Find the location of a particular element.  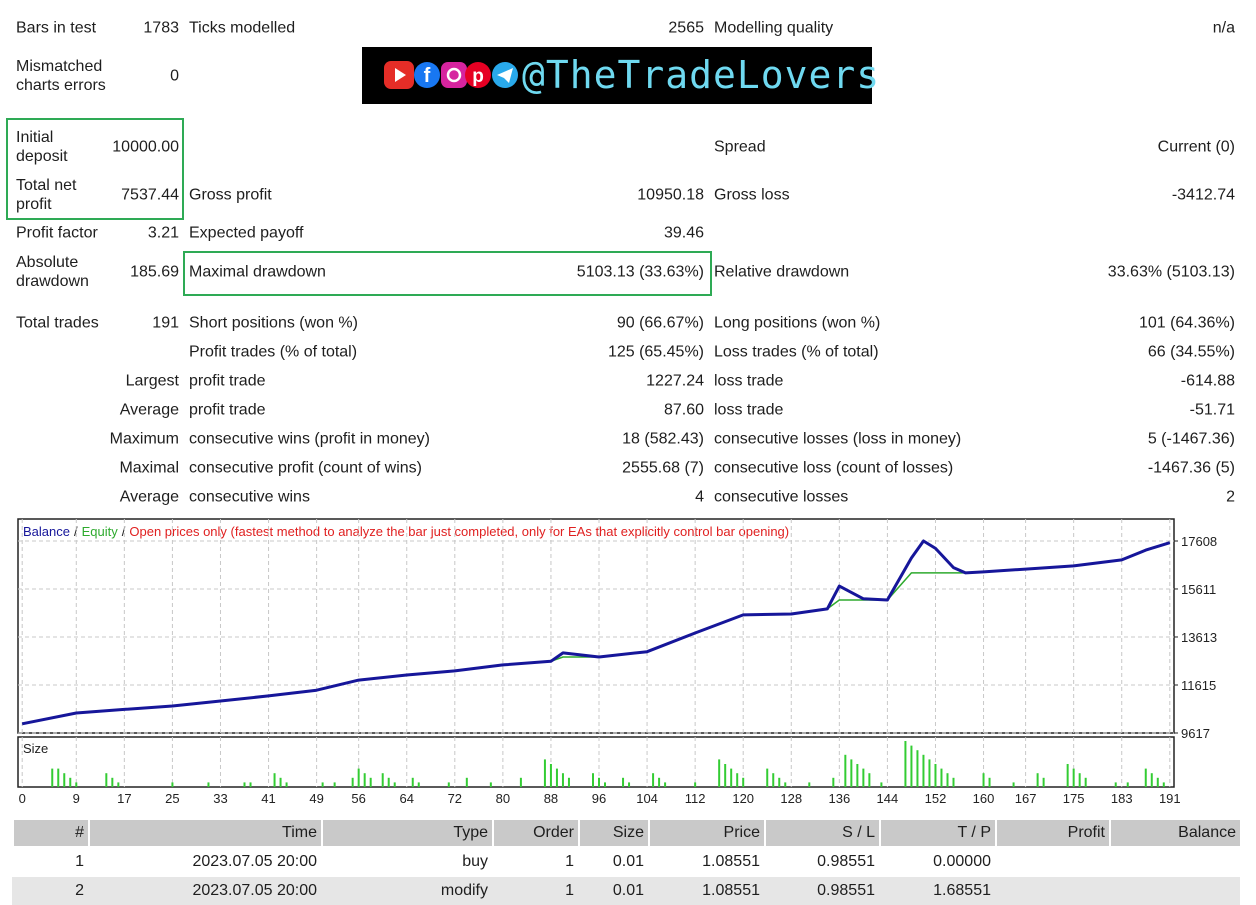

stat-label: Maximum is located at coordinates (144, 439).